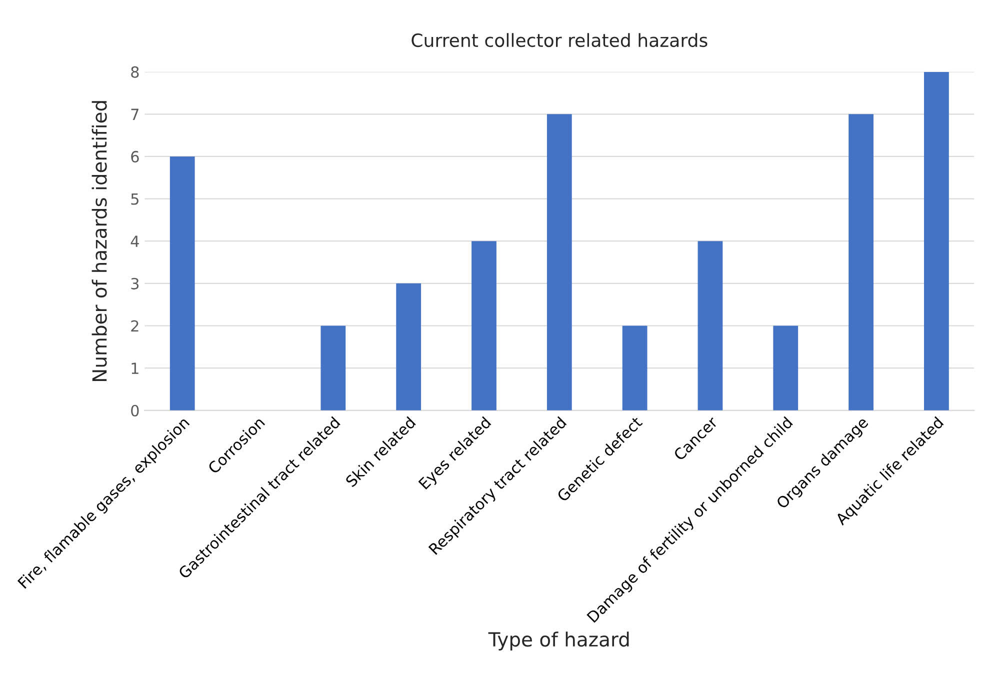 This screenshot has height=684, width=984. I want to click on y-tick-label: 3, so click(135, 284).